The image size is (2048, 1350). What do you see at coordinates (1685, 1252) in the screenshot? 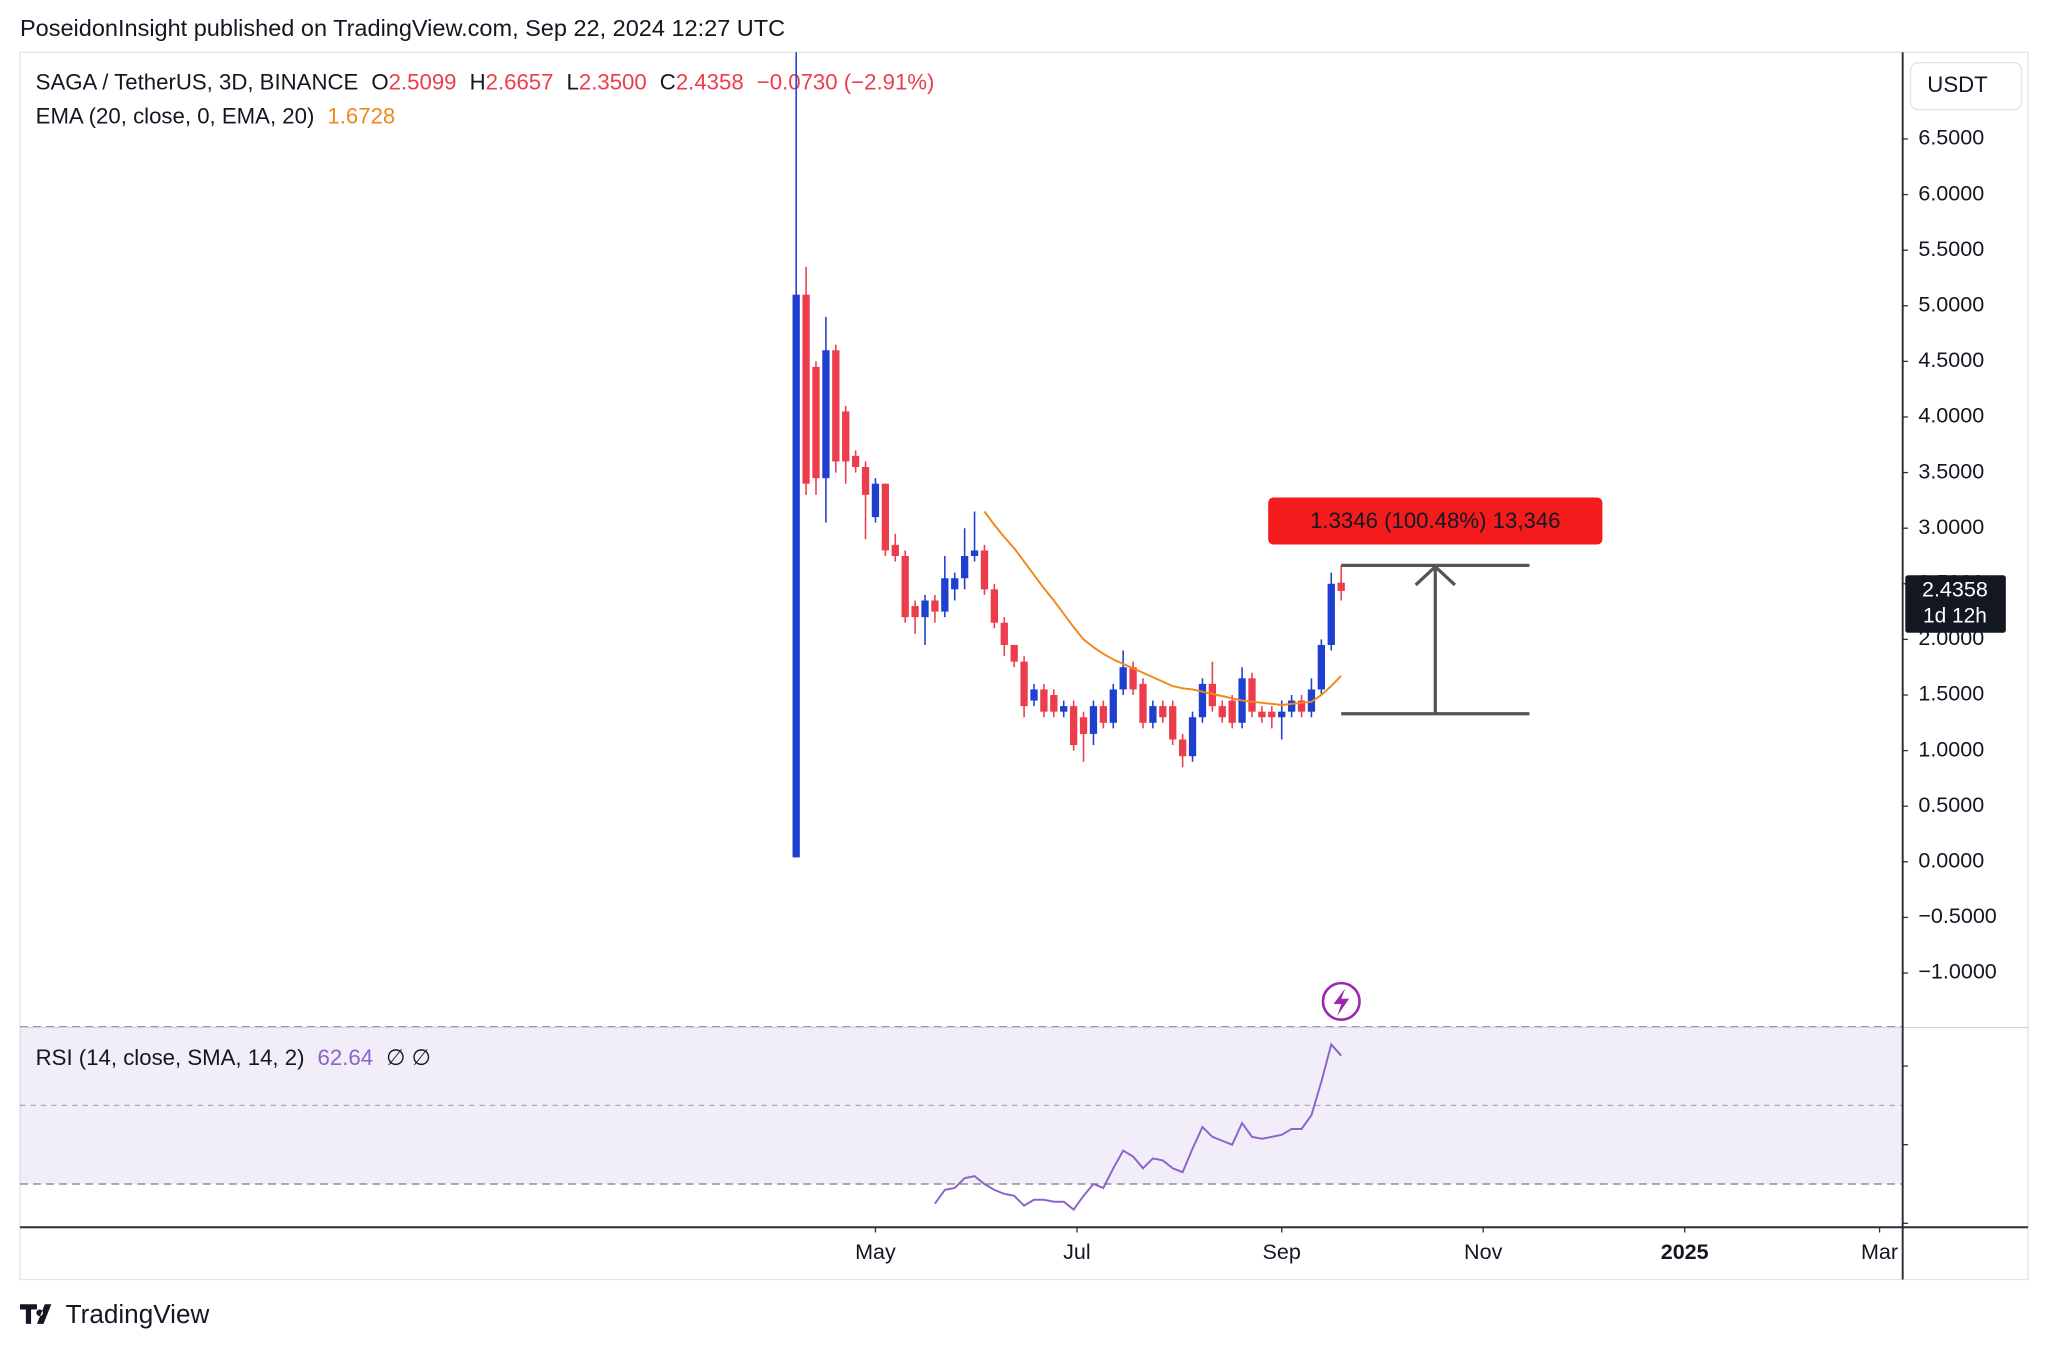
I see `x-tick-label: 2025` at bounding box center [1685, 1252].